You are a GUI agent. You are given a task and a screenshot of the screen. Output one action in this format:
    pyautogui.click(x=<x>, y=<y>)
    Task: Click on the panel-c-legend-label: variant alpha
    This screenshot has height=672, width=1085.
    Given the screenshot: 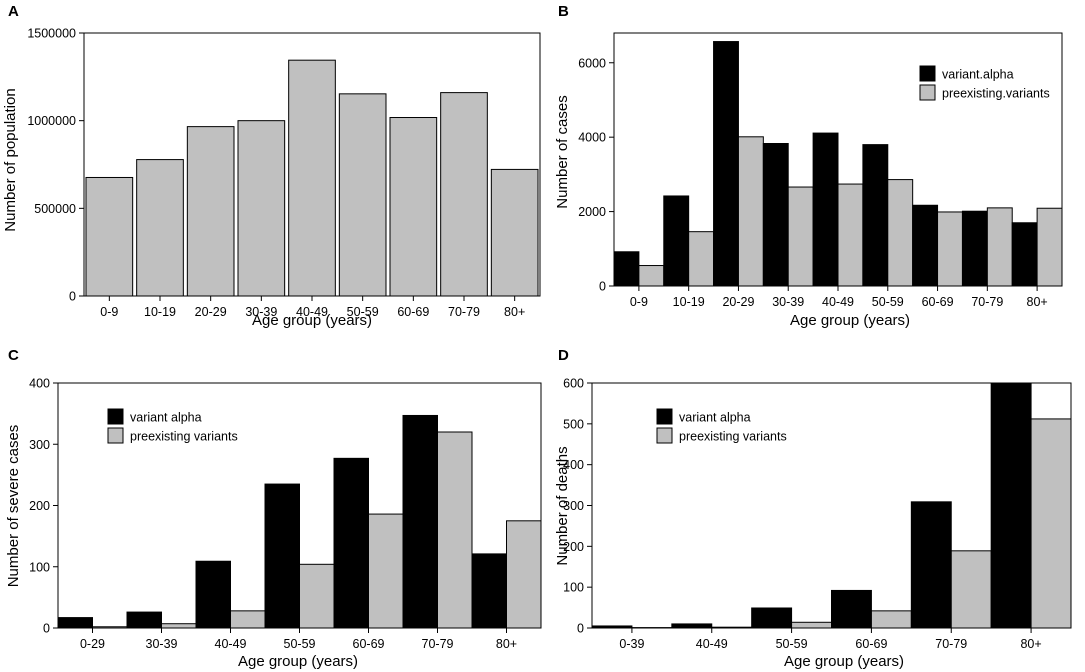 What is the action you would take?
    pyautogui.click(x=166, y=418)
    